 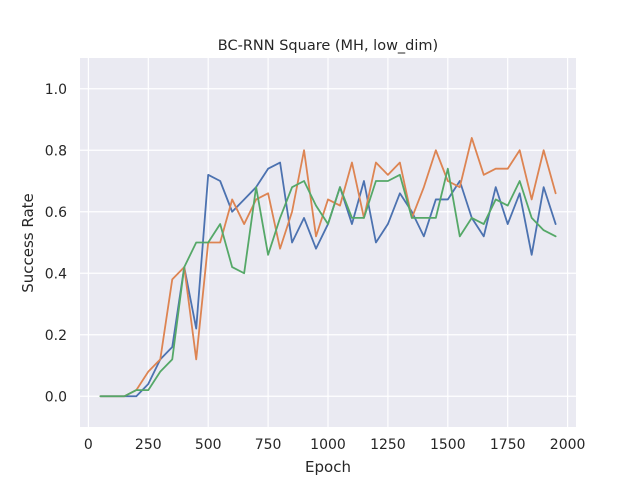 What do you see at coordinates (56, 336) in the screenshot?
I see `y-tick-label: 0.2` at bounding box center [56, 336].